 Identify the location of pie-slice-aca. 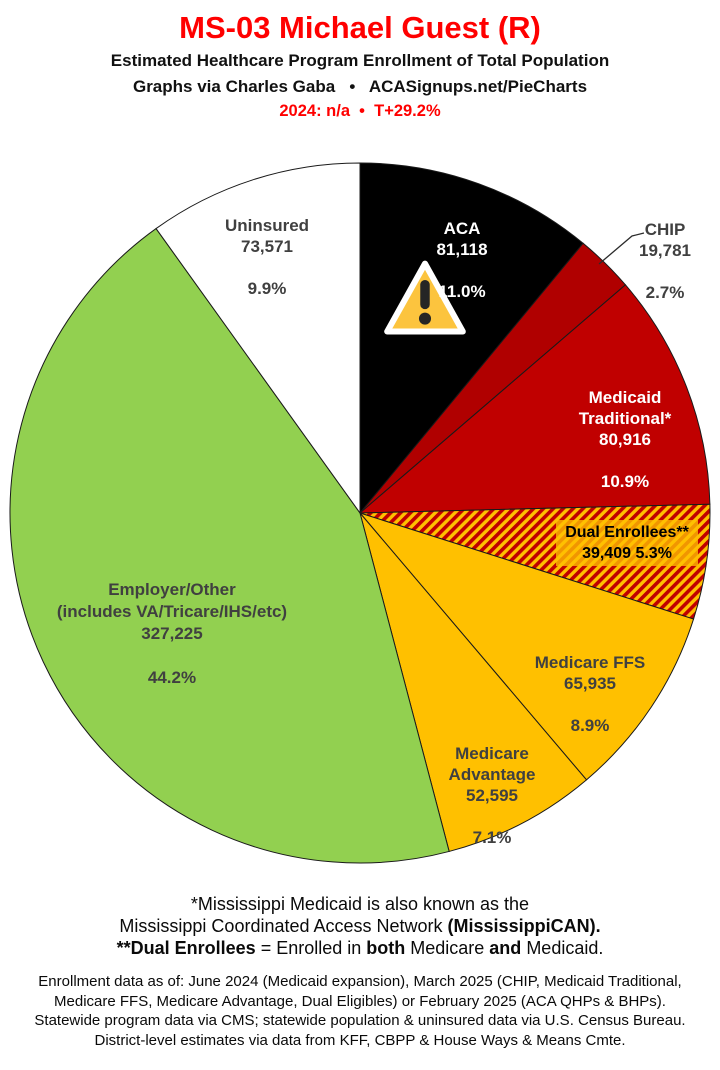
(471, 338).